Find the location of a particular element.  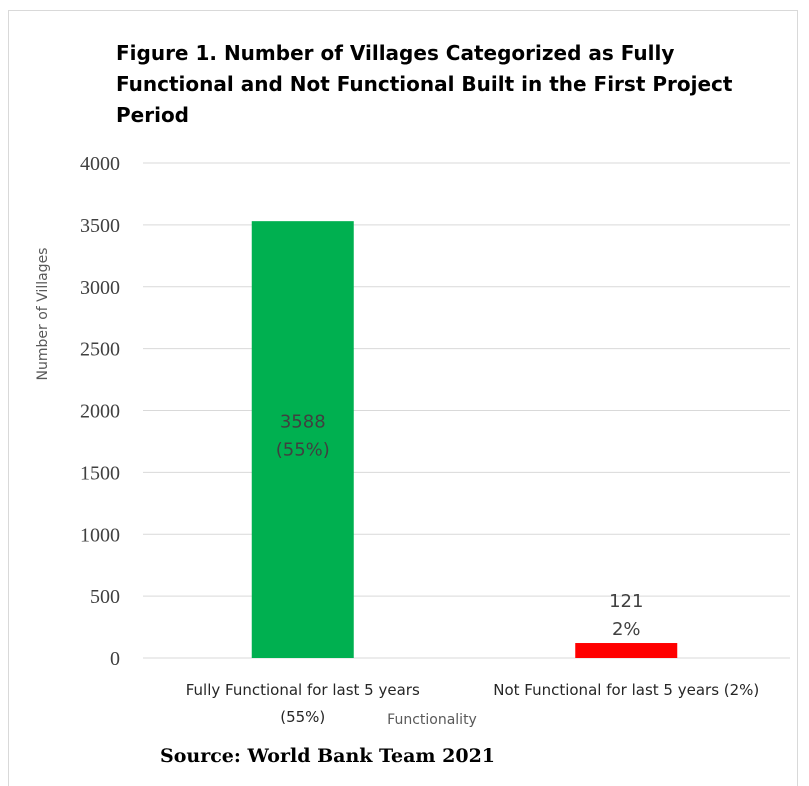

y-tick-label: 0 is located at coordinates (115, 659).